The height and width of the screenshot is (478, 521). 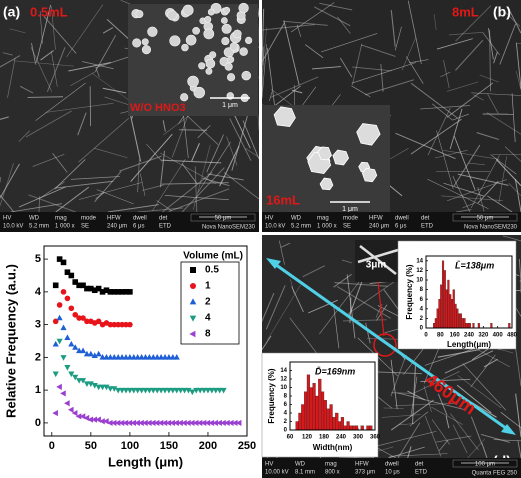 I want to click on instrument: Quanta FEG 250, so click(x=495, y=474).